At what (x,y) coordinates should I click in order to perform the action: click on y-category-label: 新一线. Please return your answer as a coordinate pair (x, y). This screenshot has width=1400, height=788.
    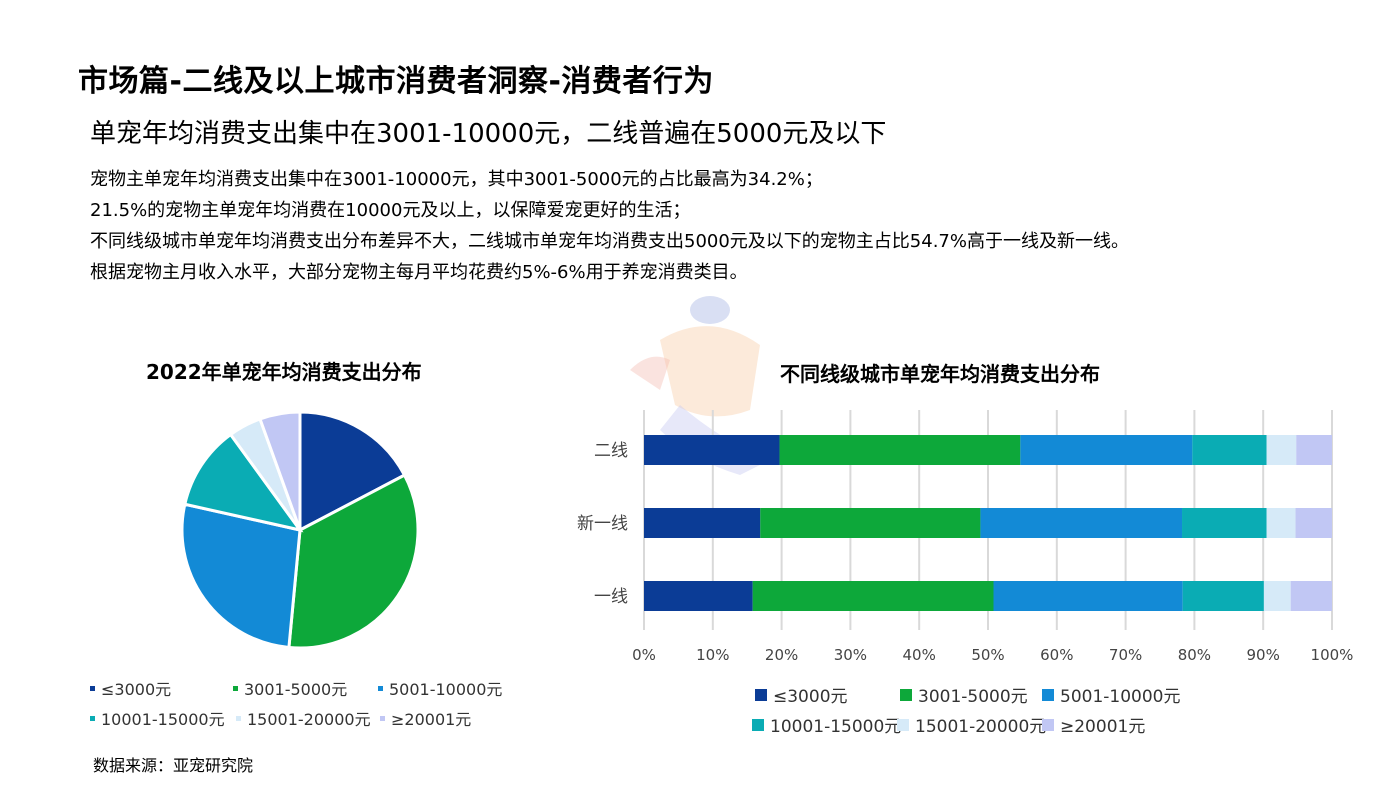
    Looking at the image, I should click on (602, 524).